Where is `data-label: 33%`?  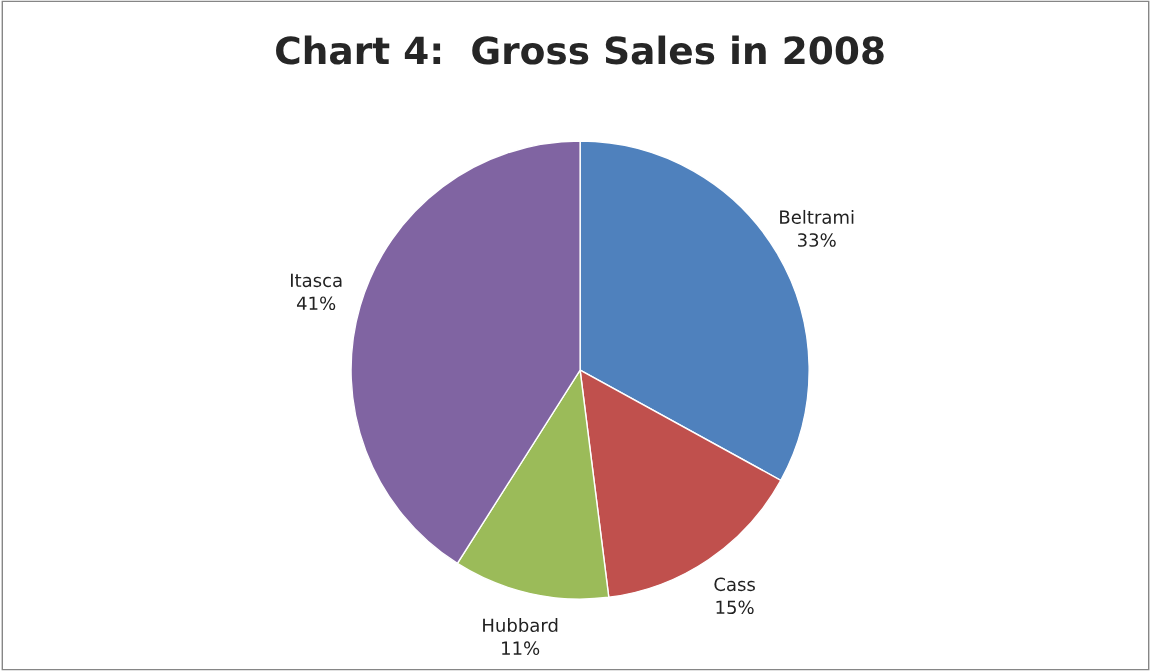
data-label: 33% is located at coordinates (817, 240).